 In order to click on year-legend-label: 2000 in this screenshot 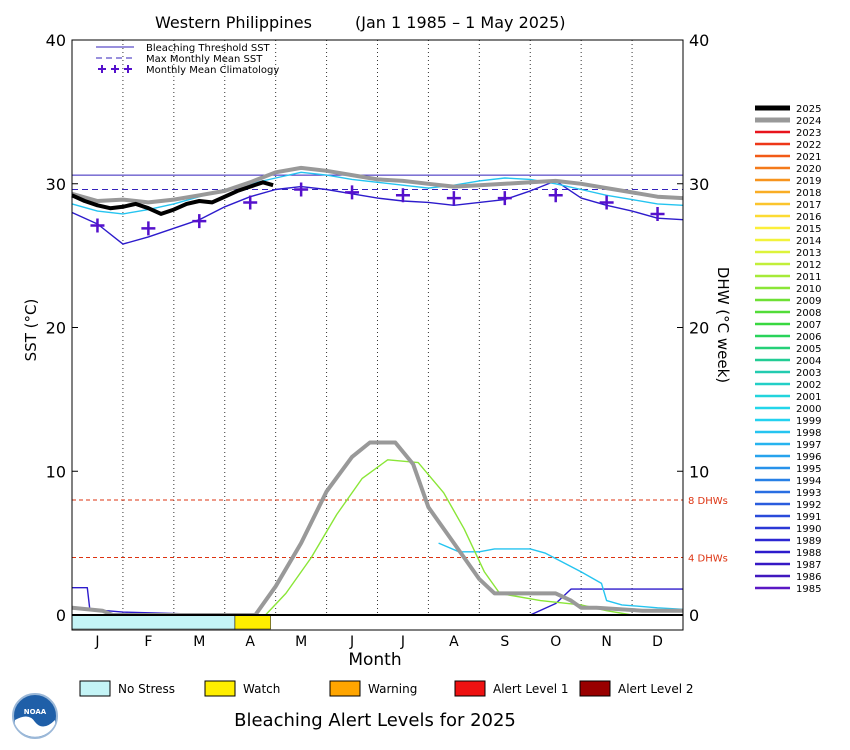, I will do `click(808, 409)`.